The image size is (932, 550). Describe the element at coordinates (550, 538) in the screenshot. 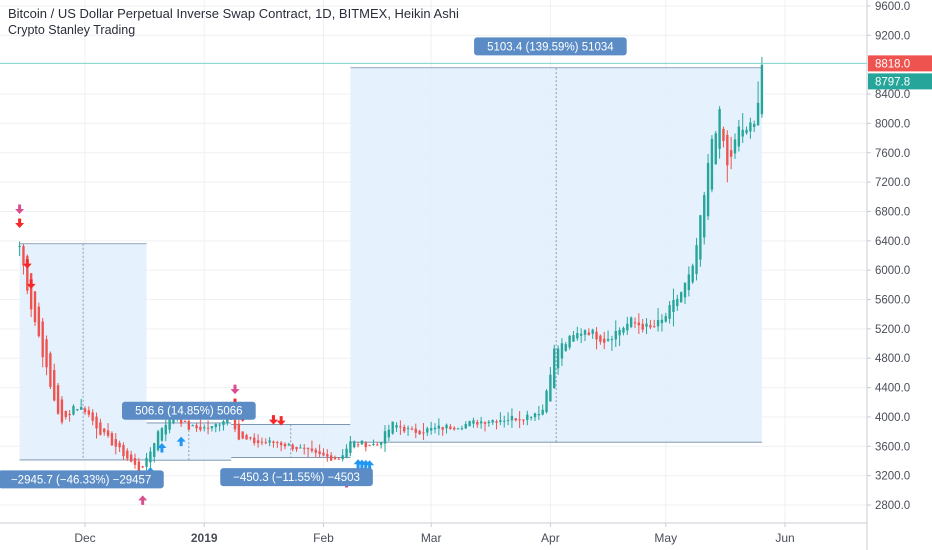

I see `time-tick-label: Apr` at that location.